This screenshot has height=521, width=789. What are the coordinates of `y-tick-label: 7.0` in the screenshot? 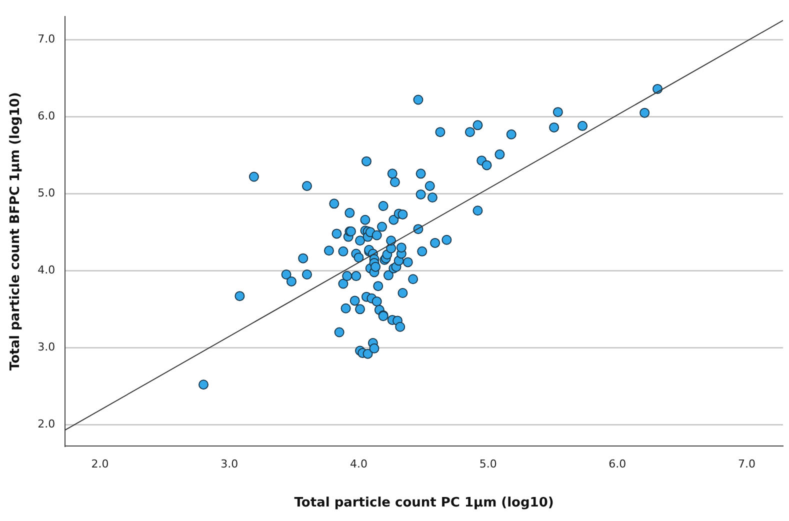 It's located at (47, 39).